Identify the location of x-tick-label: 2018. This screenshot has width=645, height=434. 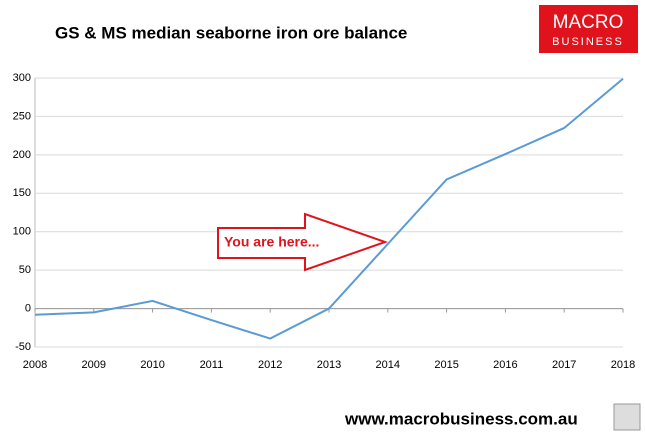
(623, 365).